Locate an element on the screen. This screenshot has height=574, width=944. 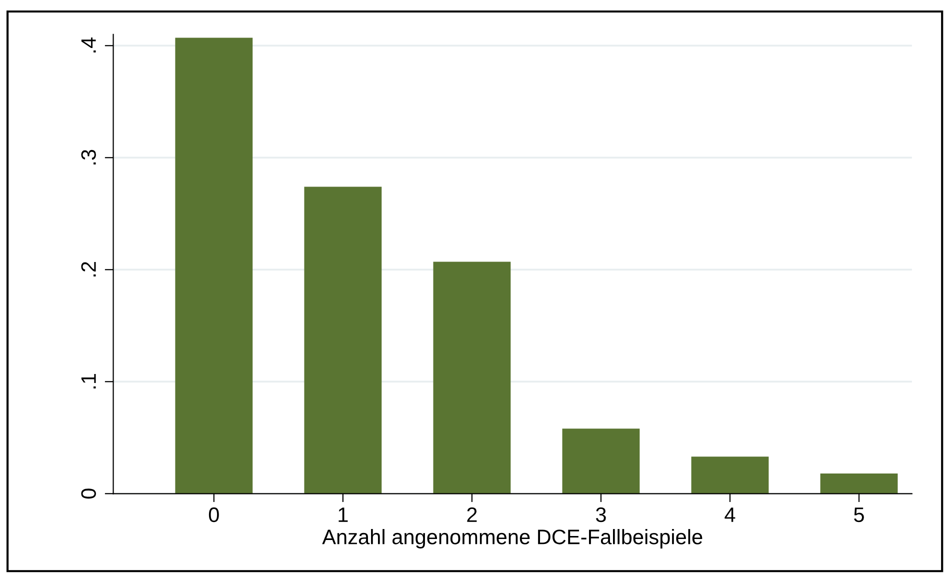
y-tick-label: .3 is located at coordinates (88, 157).